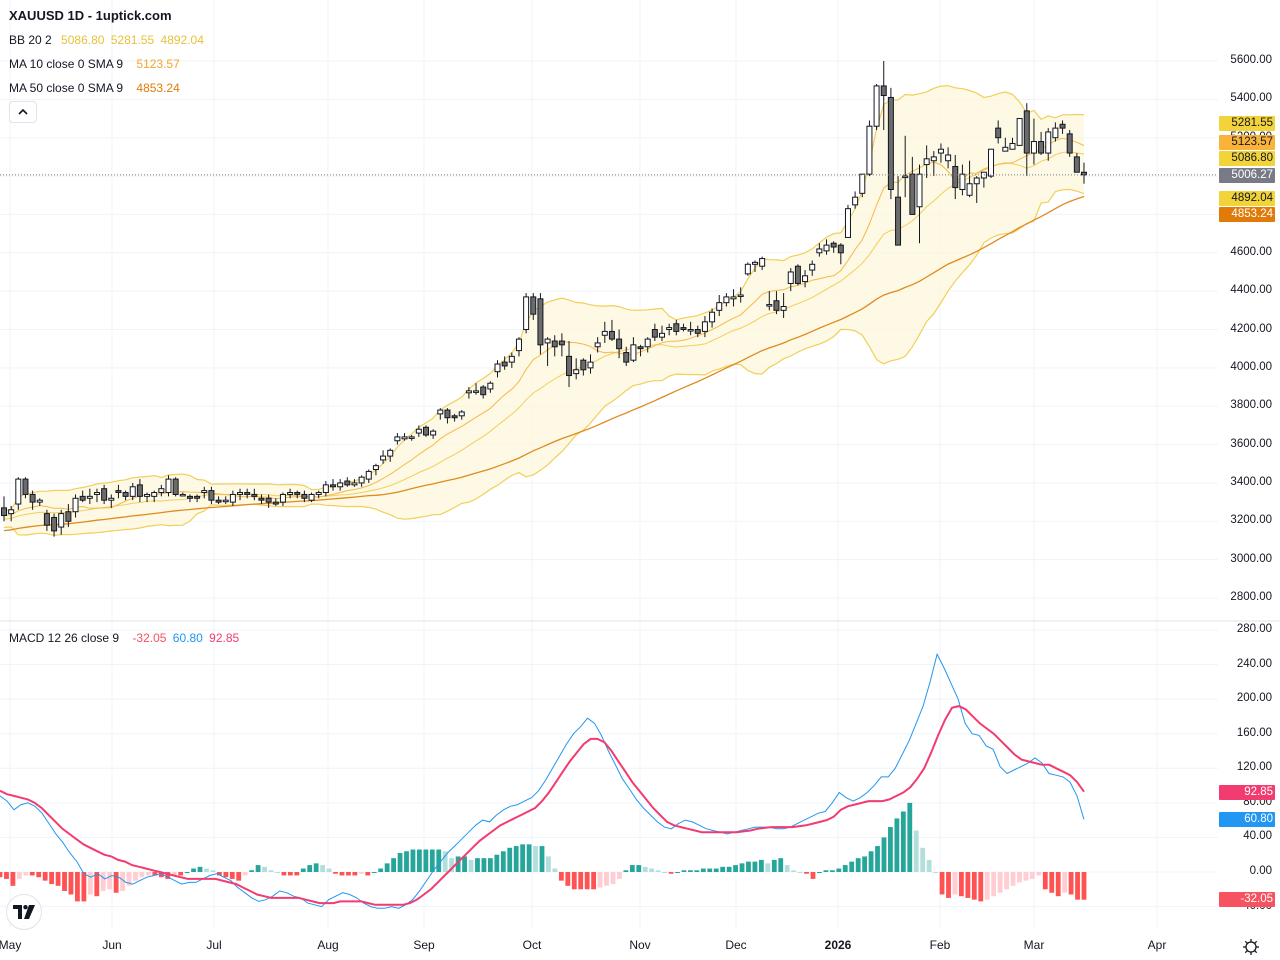  I want to click on tradingview-logo, so click(24, 912).